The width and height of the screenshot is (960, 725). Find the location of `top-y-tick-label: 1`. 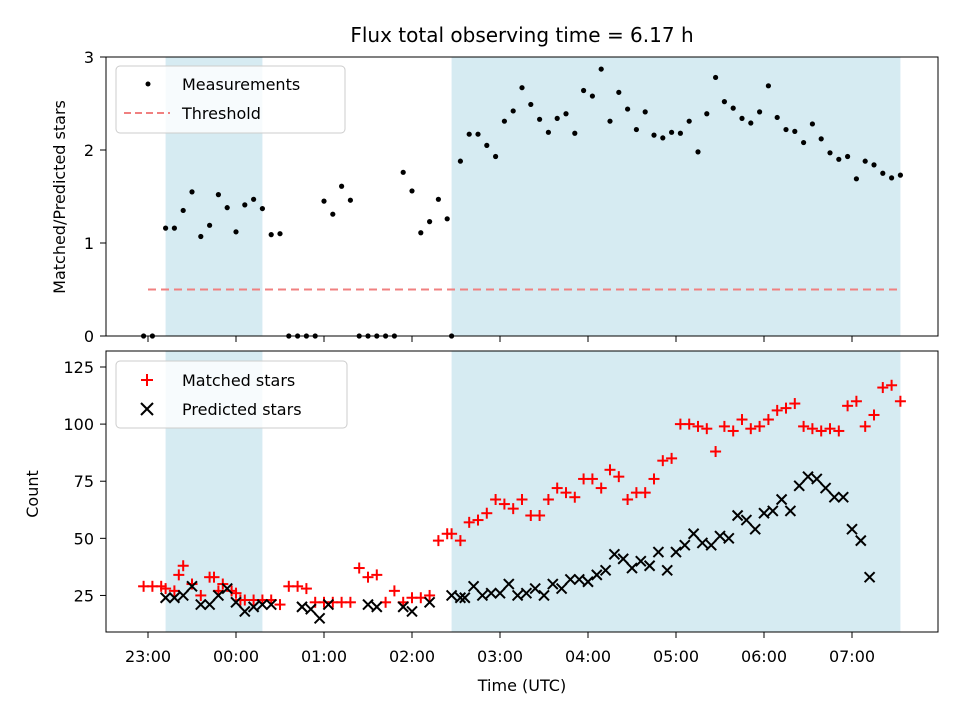

top-y-tick-label: 1 is located at coordinates (89, 243).